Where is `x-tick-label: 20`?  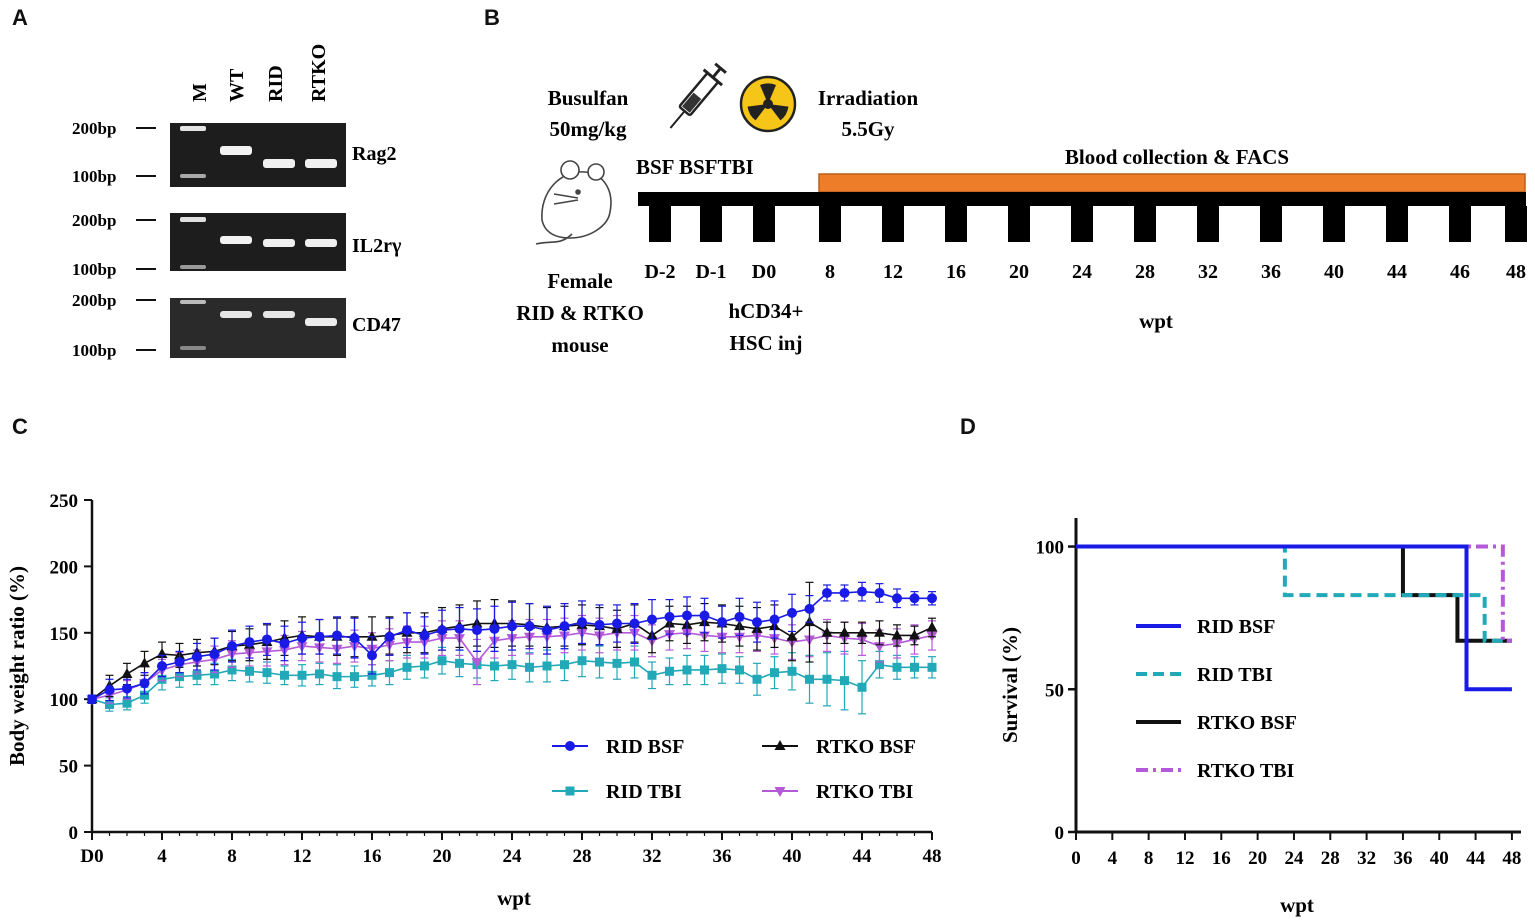
x-tick-label: 20 is located at coordinates (1257, 858).